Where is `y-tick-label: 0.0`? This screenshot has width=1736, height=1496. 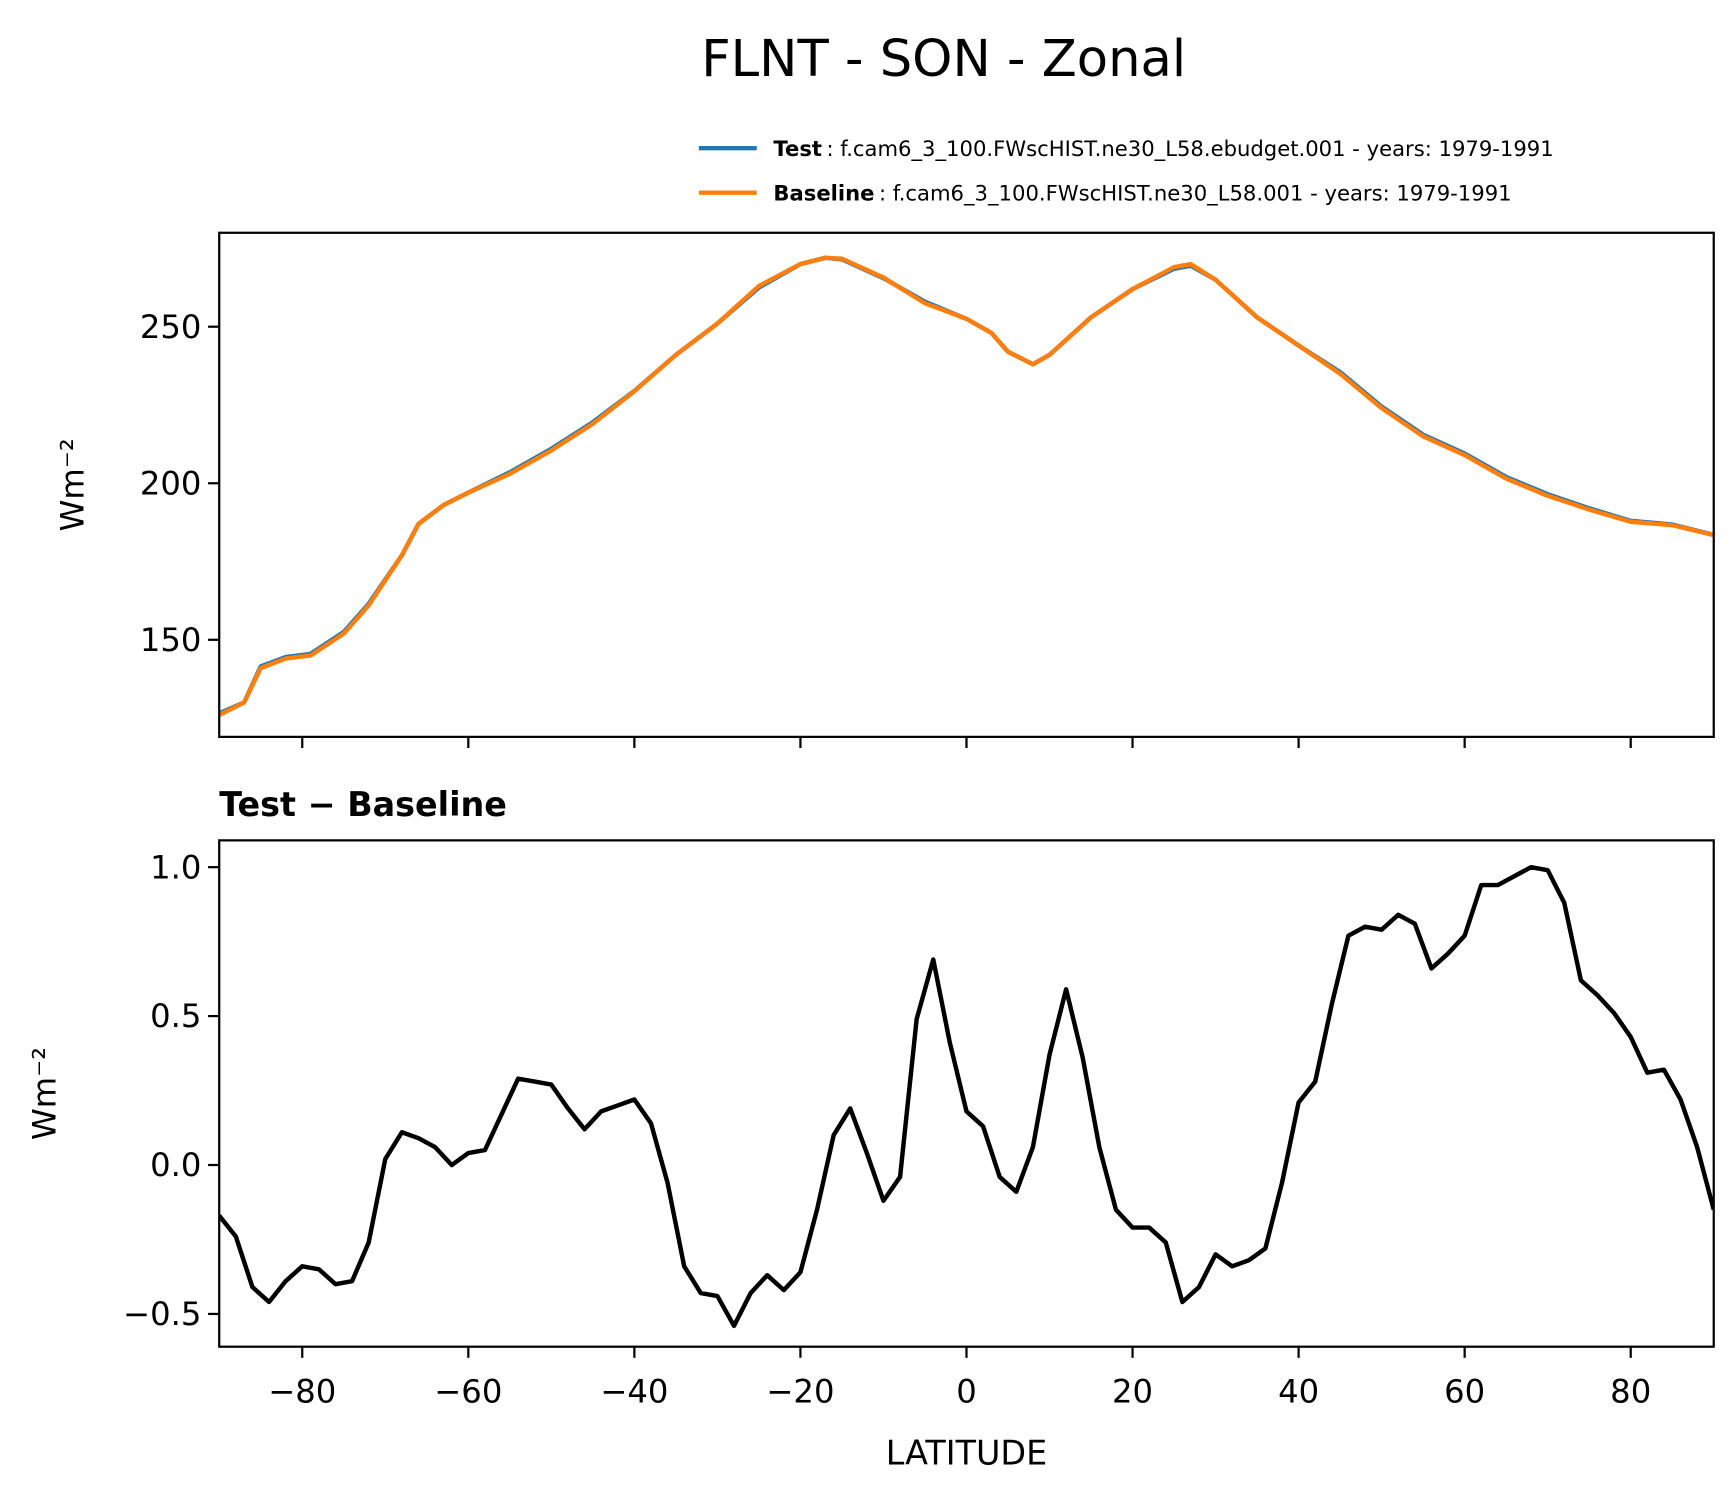
y-tick-label: 0.0 is located at coordinates (175, 1165).